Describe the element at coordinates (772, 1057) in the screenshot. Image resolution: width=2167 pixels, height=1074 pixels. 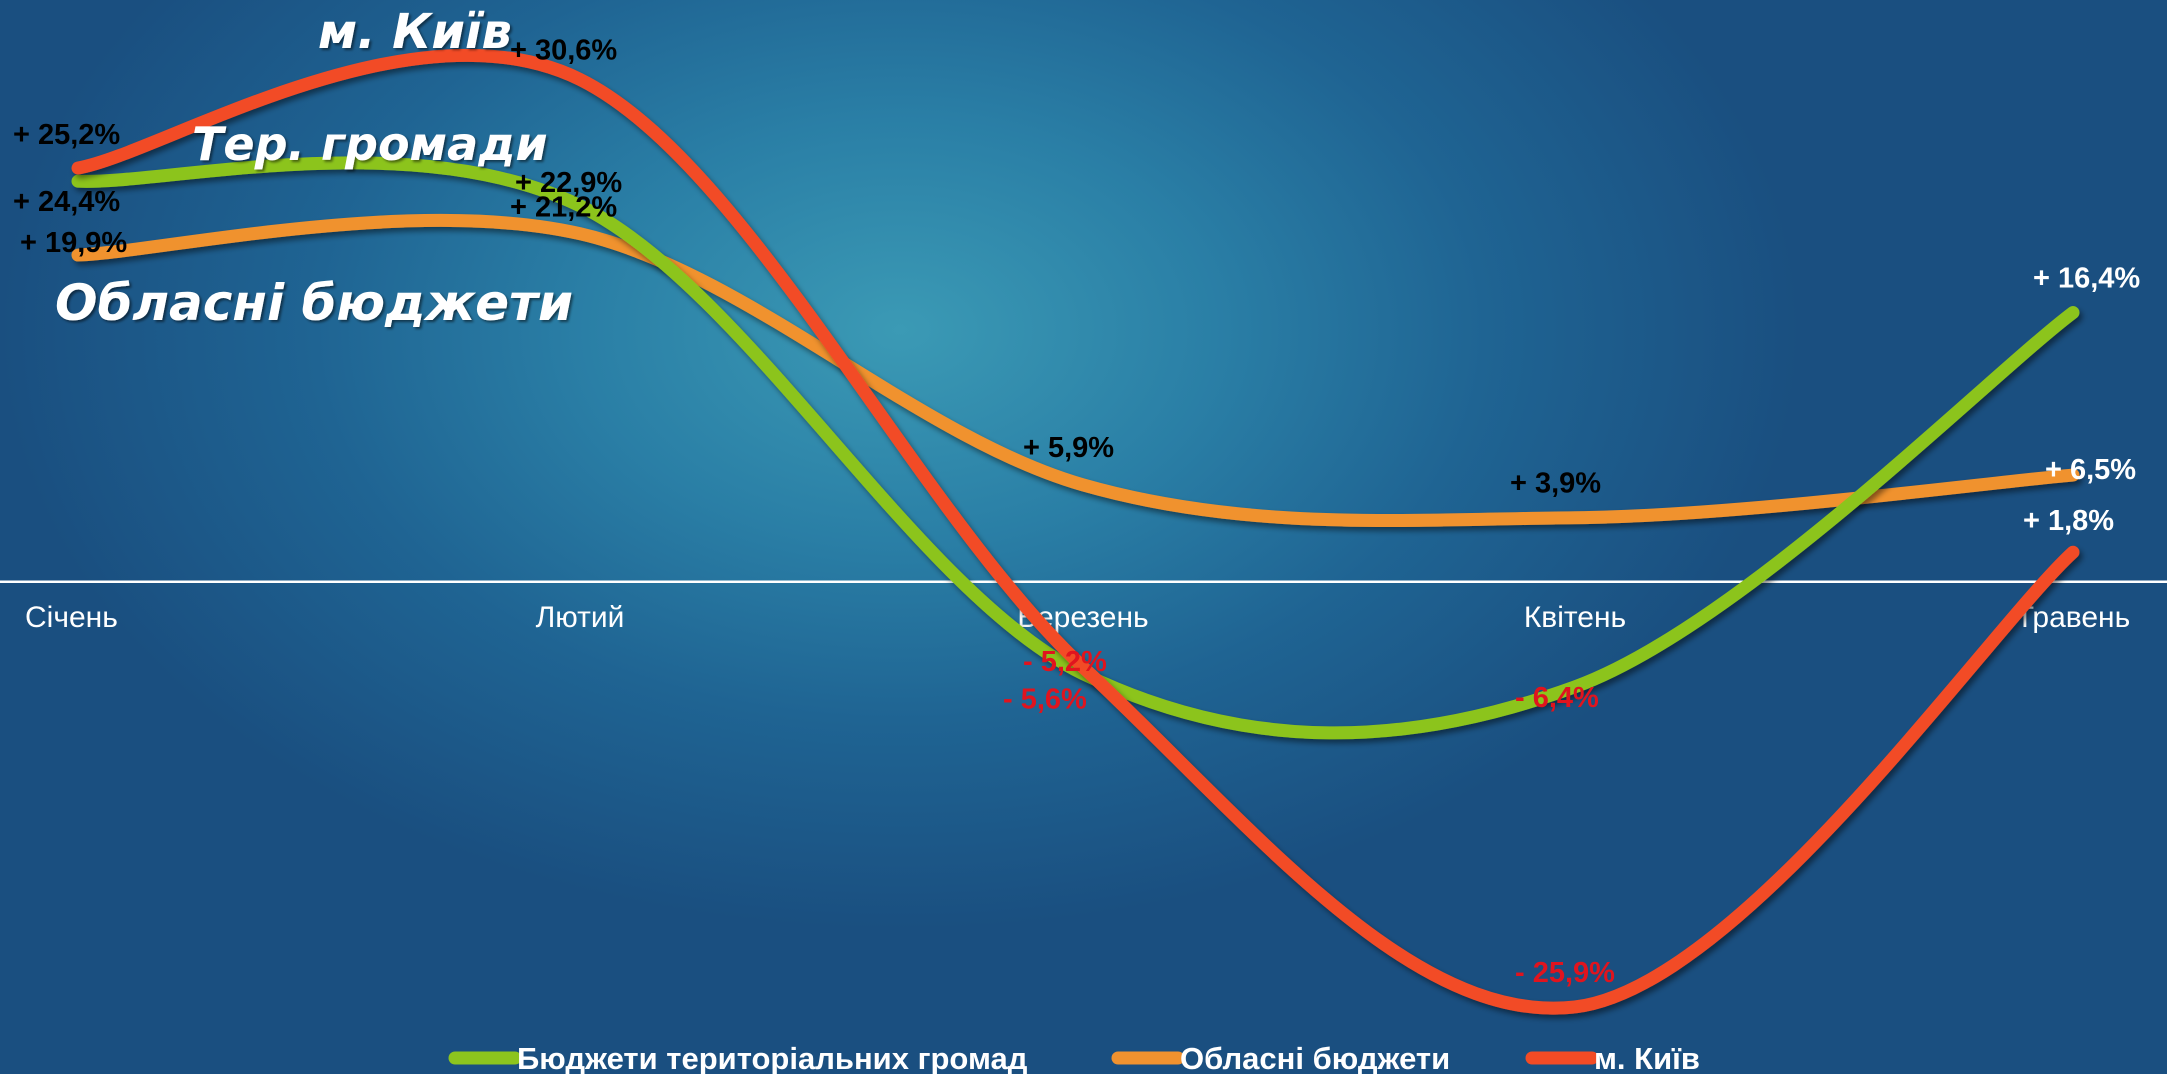
I see `legend-label-hromady: Бюджети територіальних громад` at that location.